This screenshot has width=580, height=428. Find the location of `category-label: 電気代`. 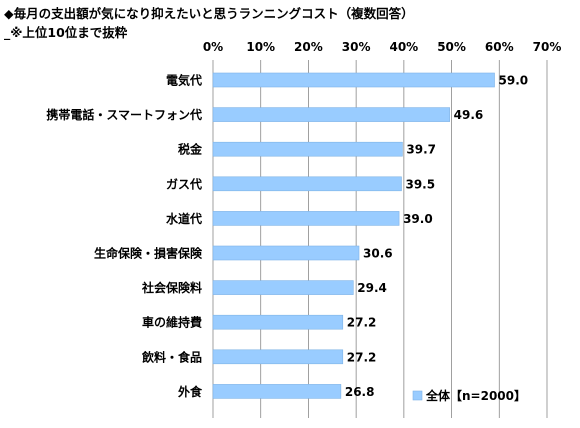

category-label: 電気代 is located at coordinates (184, 80).